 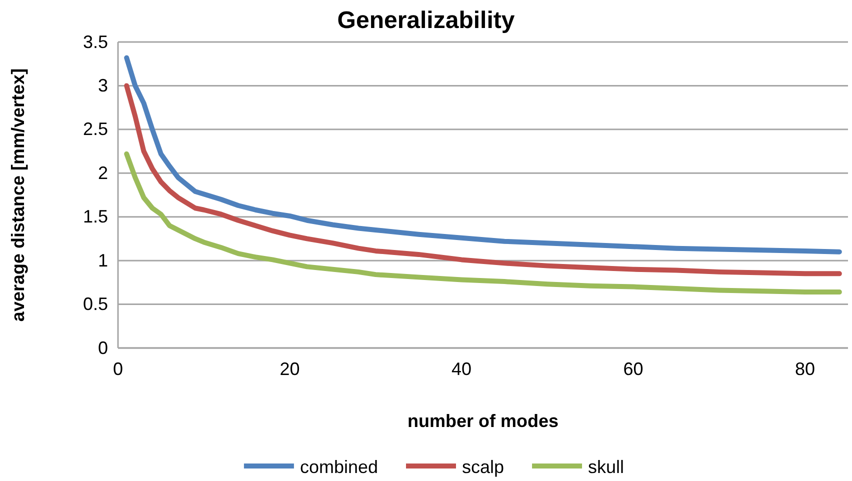 What do you see at coordinates (633, 368) in the screenshot?
I see `x-tick-label: 60` at bounding box center [633, 368].